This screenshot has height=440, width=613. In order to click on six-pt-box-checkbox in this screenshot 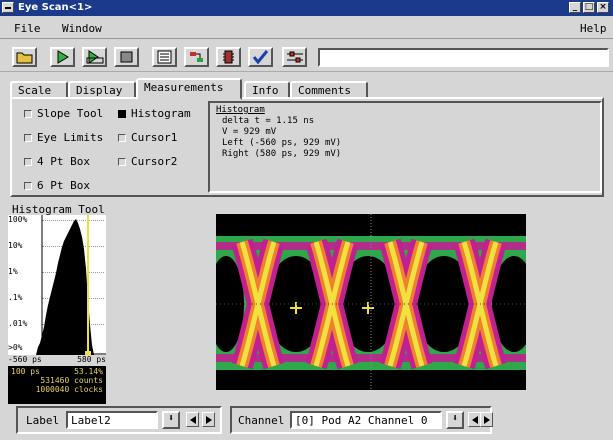, I will do `click(28, 186)`.